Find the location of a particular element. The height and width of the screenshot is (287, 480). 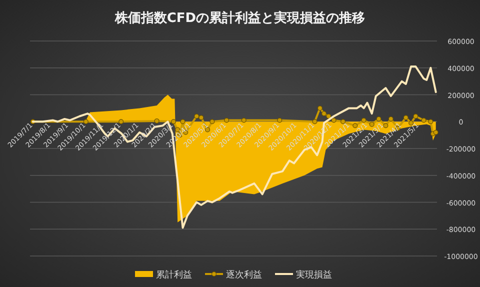

chart-title: 株価指数CFDの累計利益と実現損益の推移 is located at coordinates (240, 18).